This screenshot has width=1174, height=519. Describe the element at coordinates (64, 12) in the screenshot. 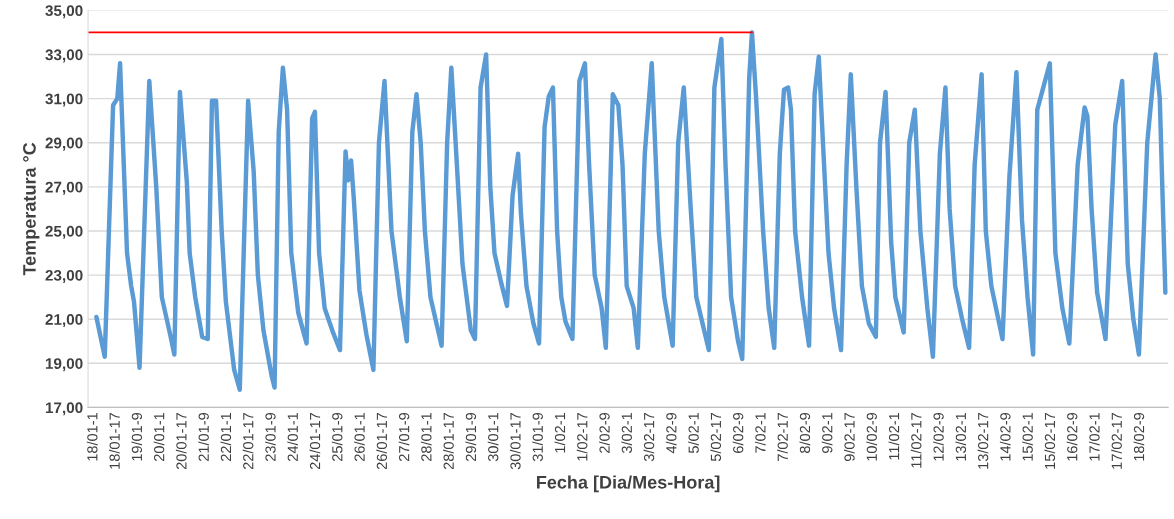

I see `y-tick-label: 35,00` at that location.